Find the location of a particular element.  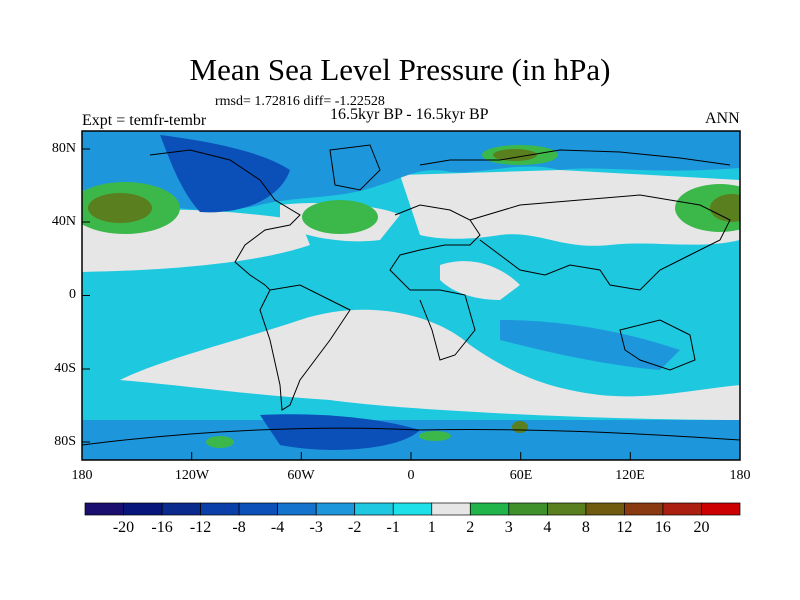

lat-label-80s: 80S is located at coordinates (65, 441).